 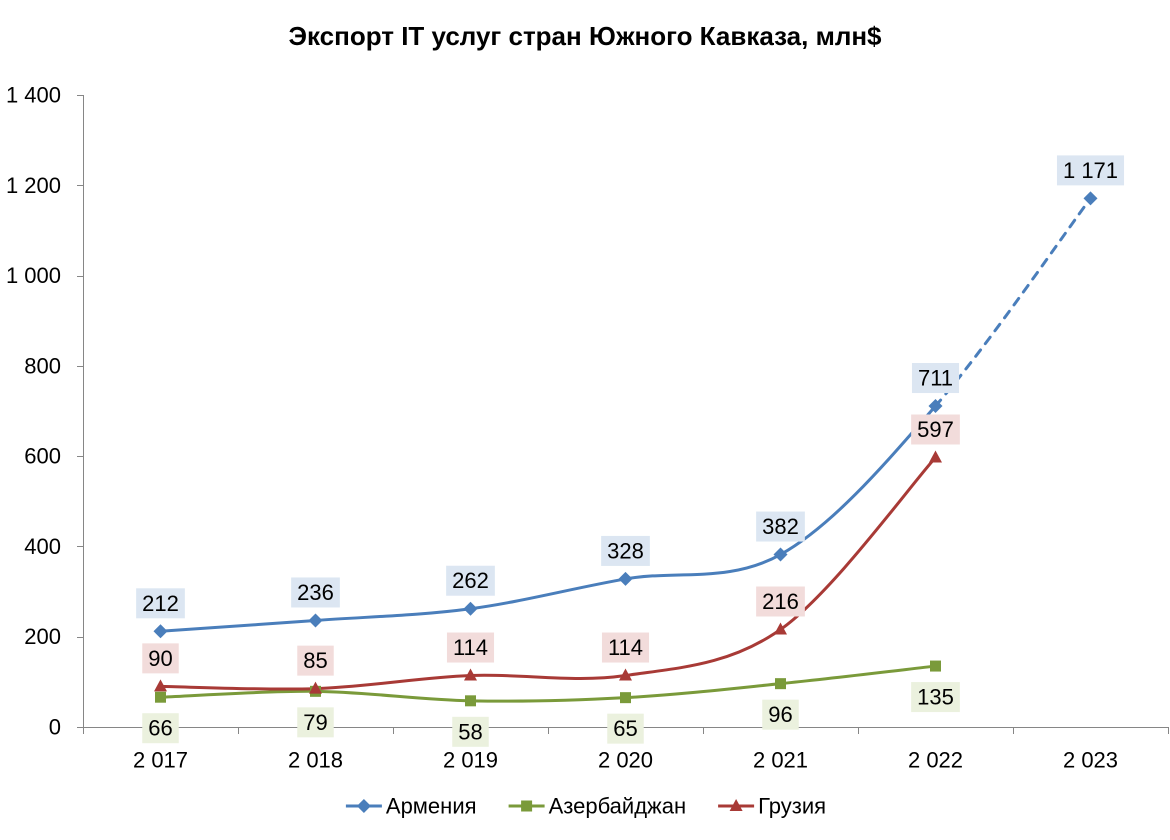 I want to click on azerbaijan-line, so click(x=548, y=683).